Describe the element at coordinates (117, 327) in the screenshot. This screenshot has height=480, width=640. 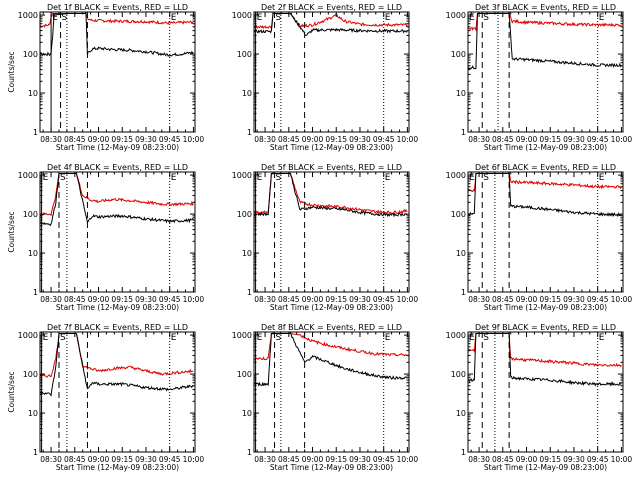
I see `panel-title: Det 7f BLACK = Events, RED = LLD` at that location.